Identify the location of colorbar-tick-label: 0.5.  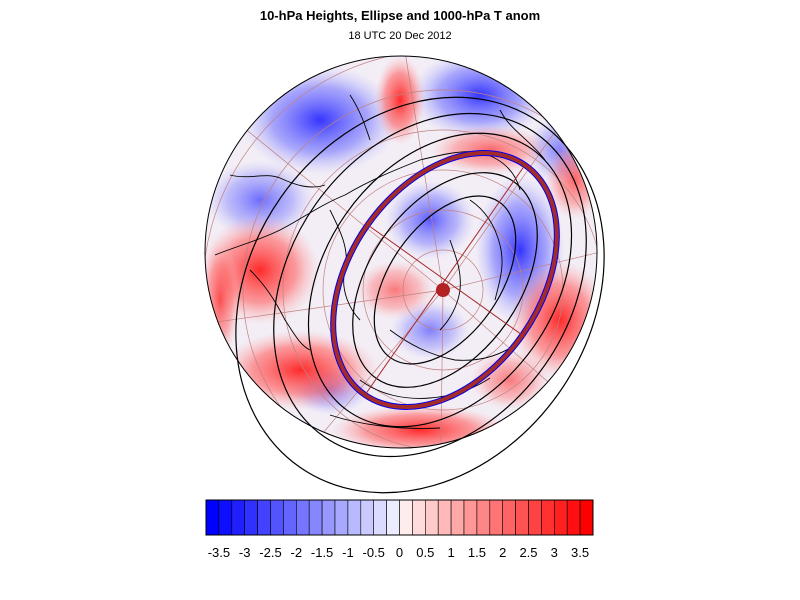
(425, 552).